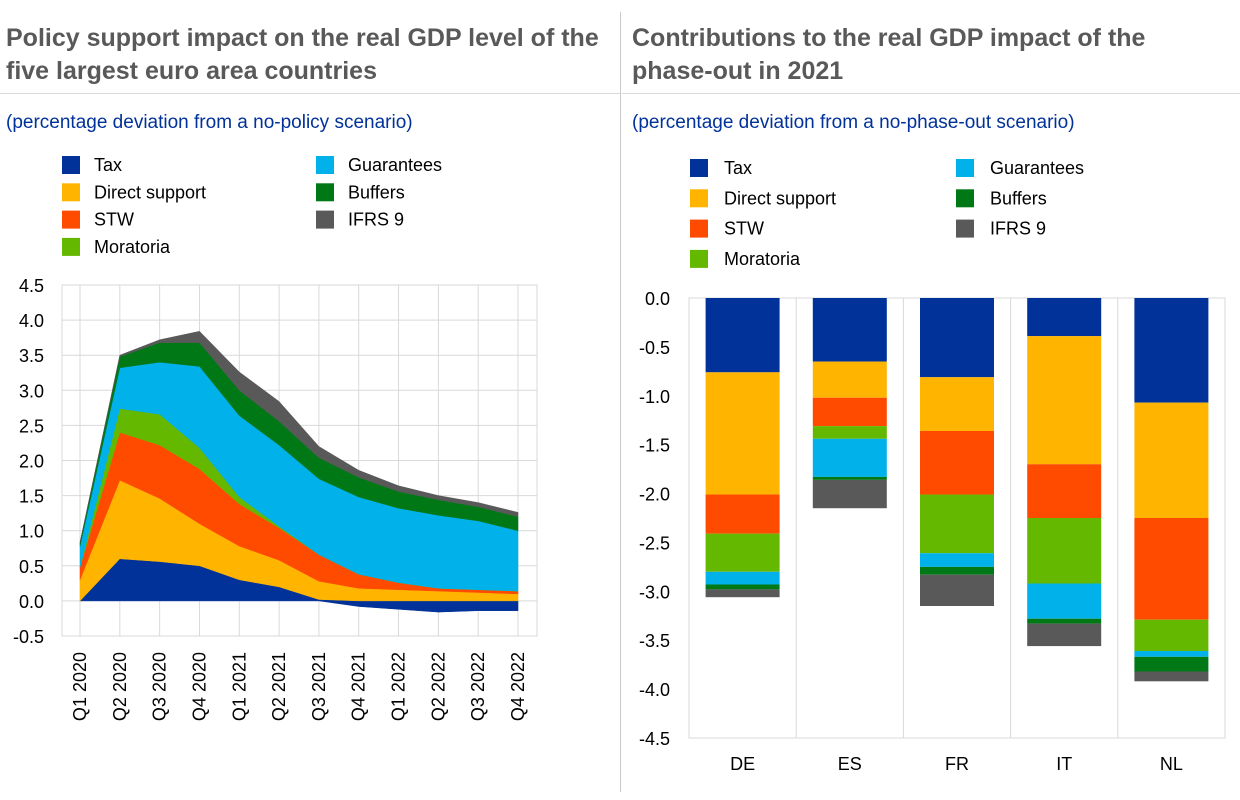 Image resolution: width=1240 pixels, height=800 pixels. What do you see at coordinates (438, 686) in the screenshot?
I see `x-tick-label: Q2 2022` at bounding box center [438, 686].